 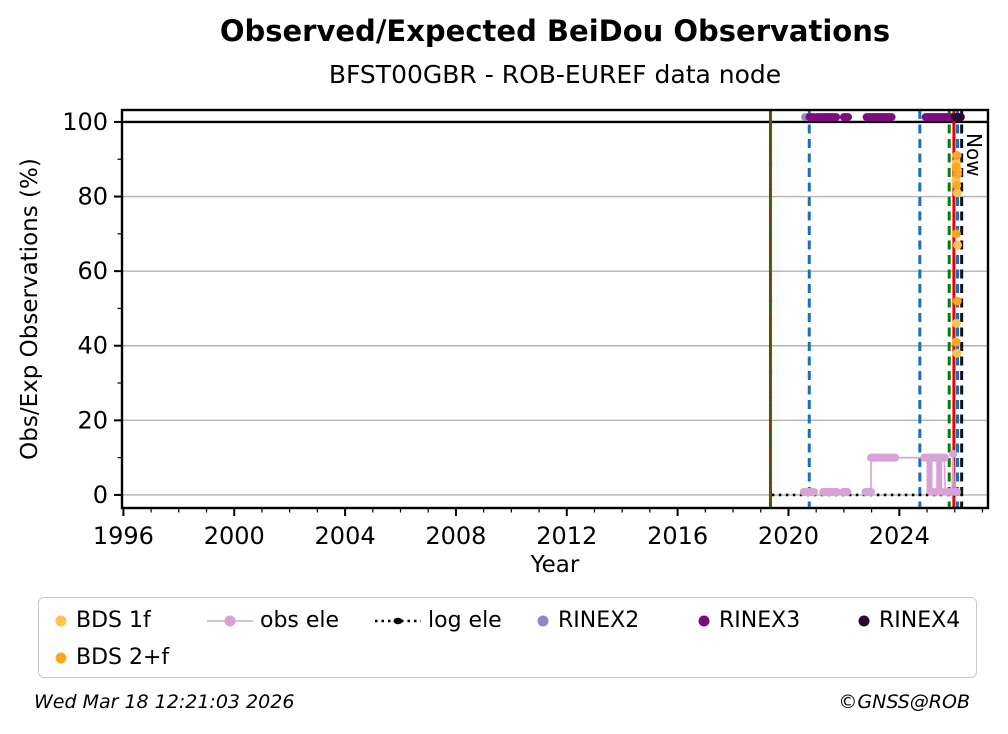 What do you see at coordinates (974, 155) in the screenshot?
I see `now-annotation: Now` at bounding box center [974, 155].